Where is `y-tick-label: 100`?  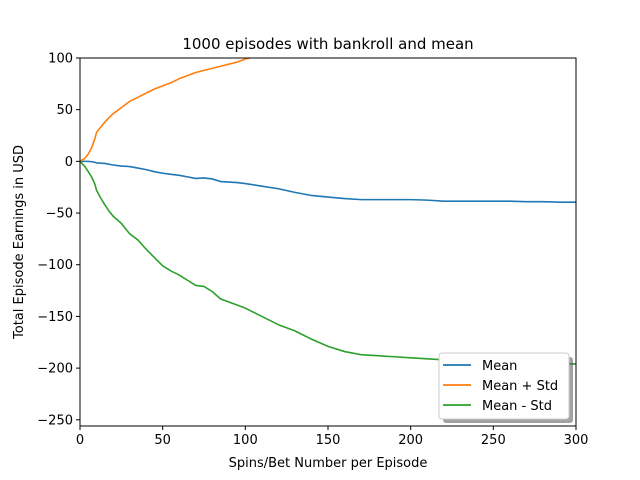
y-tick-label: 100 is located at coordinates (60, 59).